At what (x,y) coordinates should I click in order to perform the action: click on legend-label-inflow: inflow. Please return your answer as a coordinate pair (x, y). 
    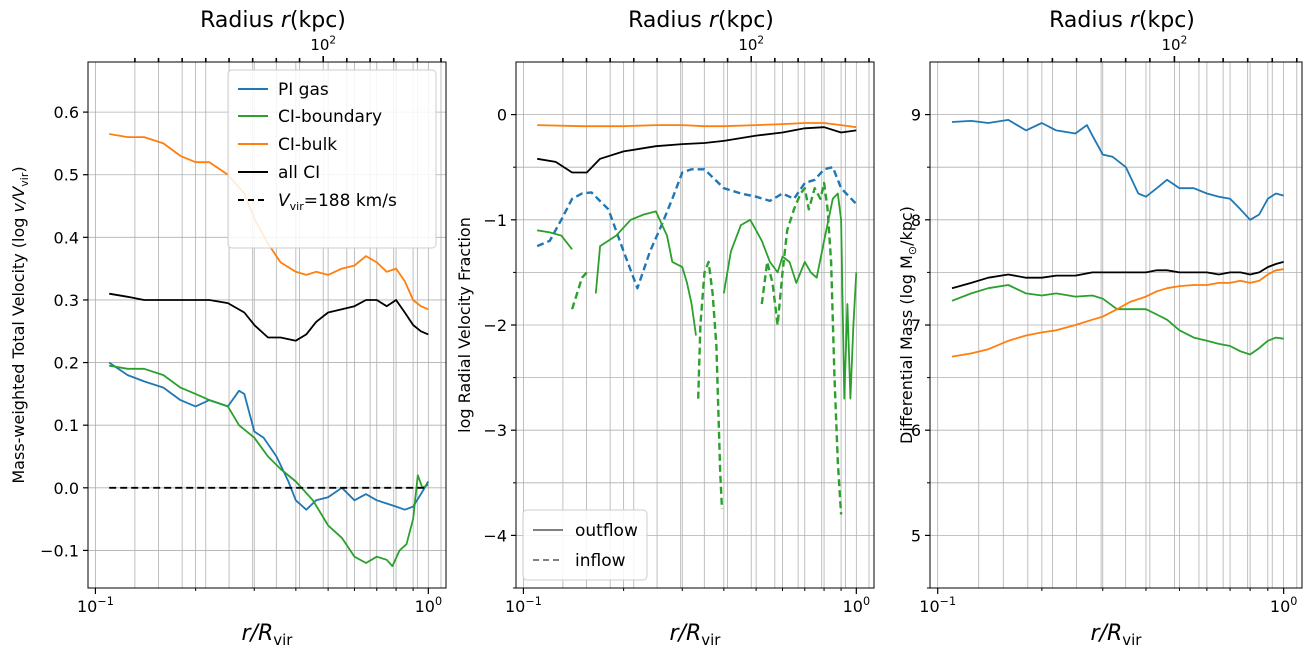
    Looking at the image, I should click on (600, 561).